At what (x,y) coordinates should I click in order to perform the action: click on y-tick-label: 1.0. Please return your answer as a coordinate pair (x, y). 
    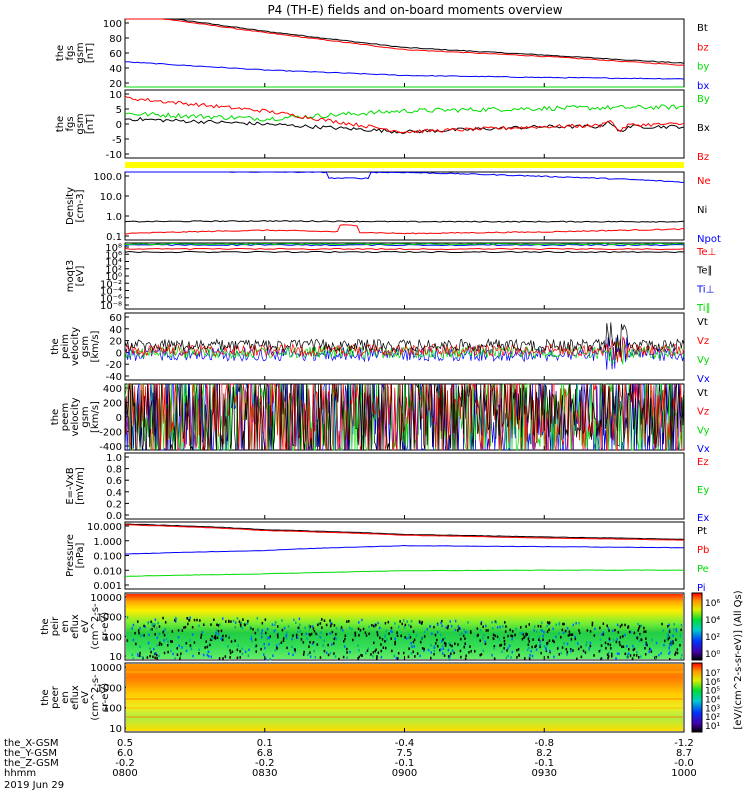
    Looking at the image, I should click on (114, 458).